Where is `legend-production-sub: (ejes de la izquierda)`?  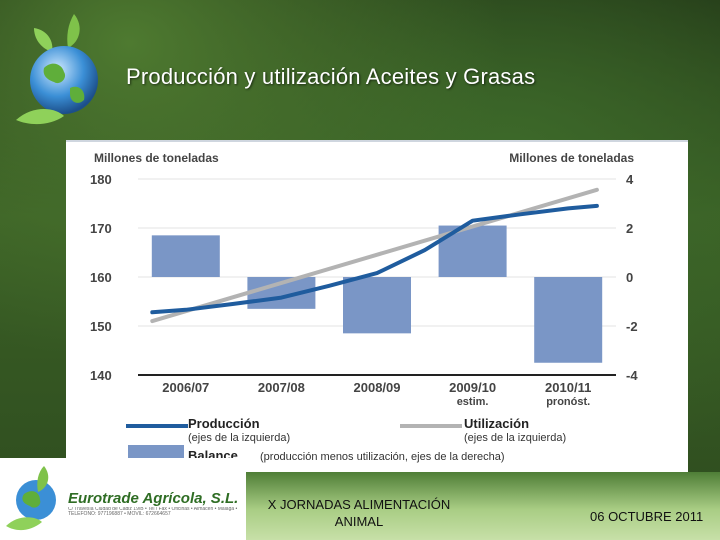
legend-production-sub: (ejes de la izquierda) is located at coordinates (239, 438).